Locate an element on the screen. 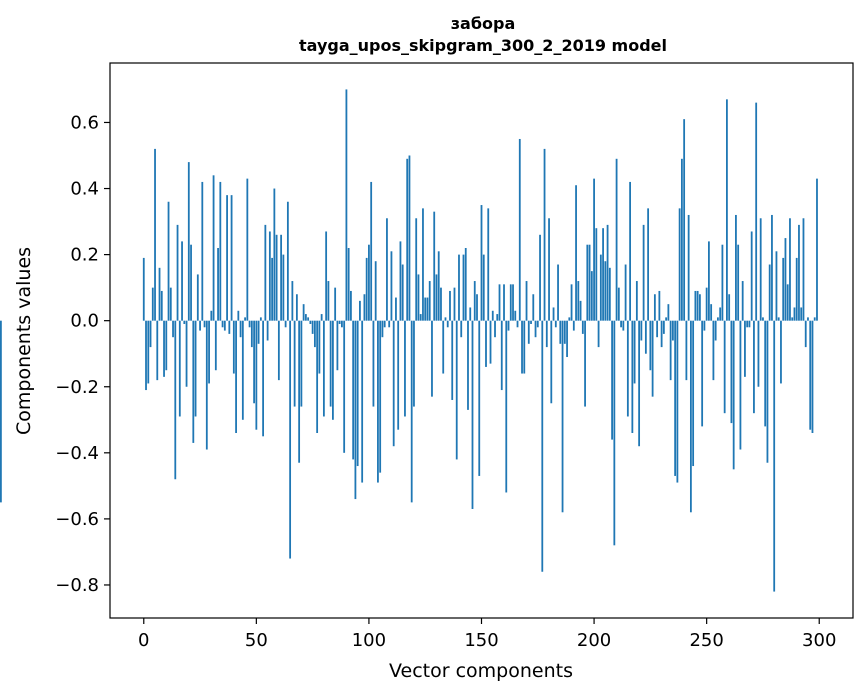 The width and height of the screenshot is (867, 696). chart-title: забора is located at coordinates (483, 23).